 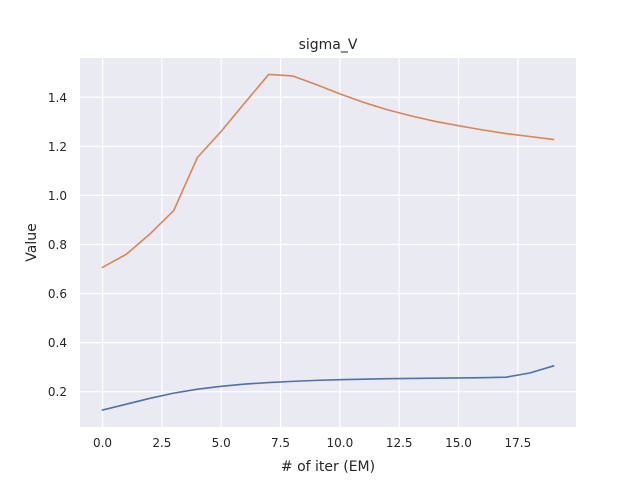 What do you see at coordinates (32, 242) in the screenshot?
I see `y-axis-label: Value` at bounding box center [32, 242].